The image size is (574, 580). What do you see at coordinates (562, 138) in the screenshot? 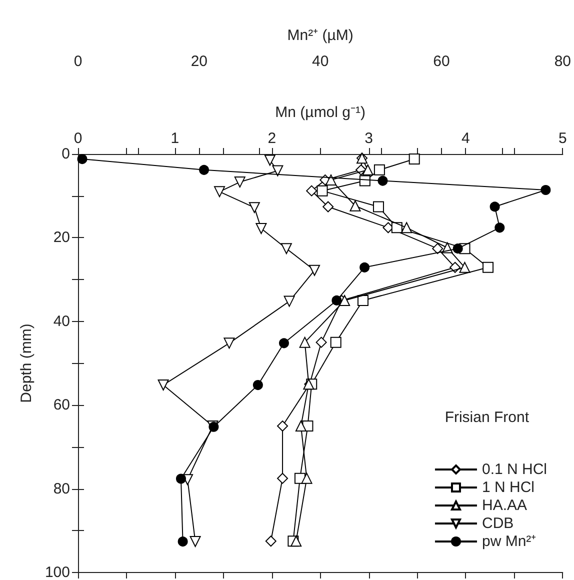
I see `x-tick-label: 5` at bounding box center [562, 138].